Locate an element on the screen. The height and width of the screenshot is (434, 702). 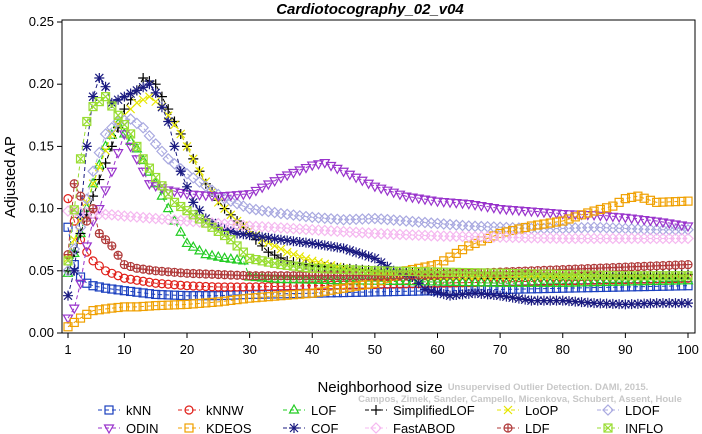
legend-marker-knnw is located at coordinates (189, 410).